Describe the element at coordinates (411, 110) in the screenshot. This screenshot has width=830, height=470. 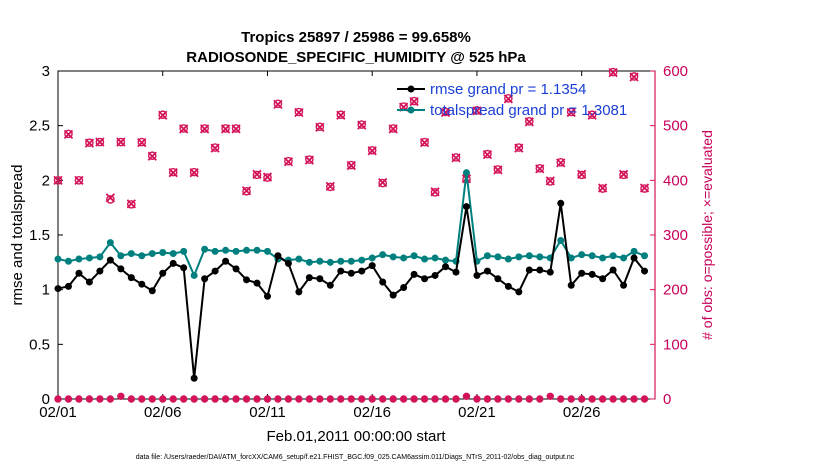
I see `legend-spread-marker` at that location.